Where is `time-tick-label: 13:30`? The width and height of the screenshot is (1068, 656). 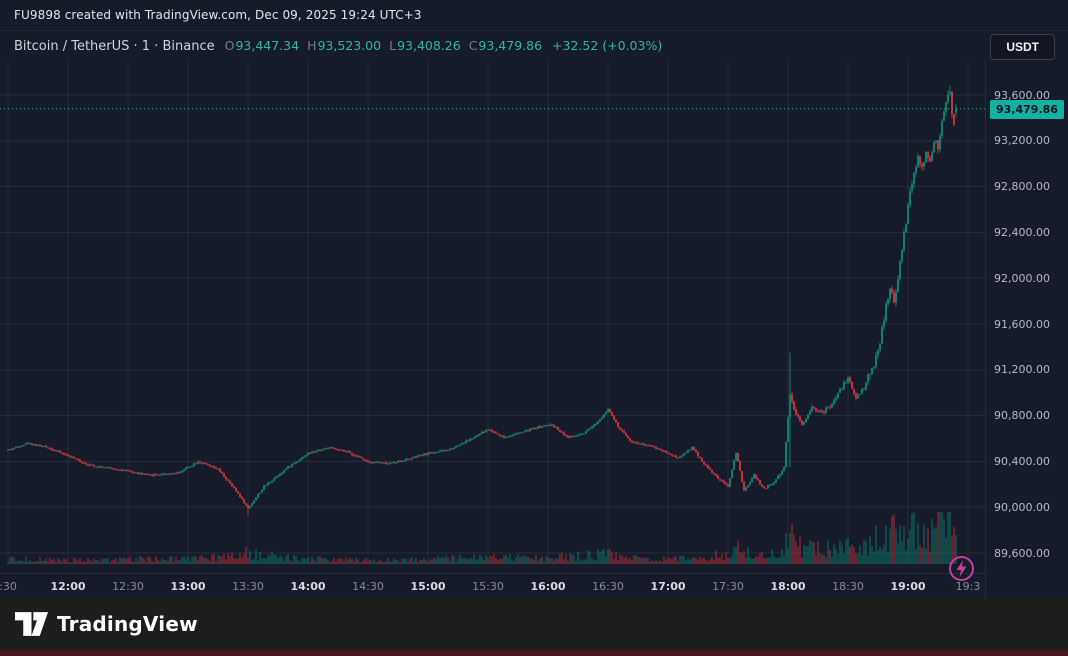
time-tick-label: 13:30 is located at coordinates (248, 586).